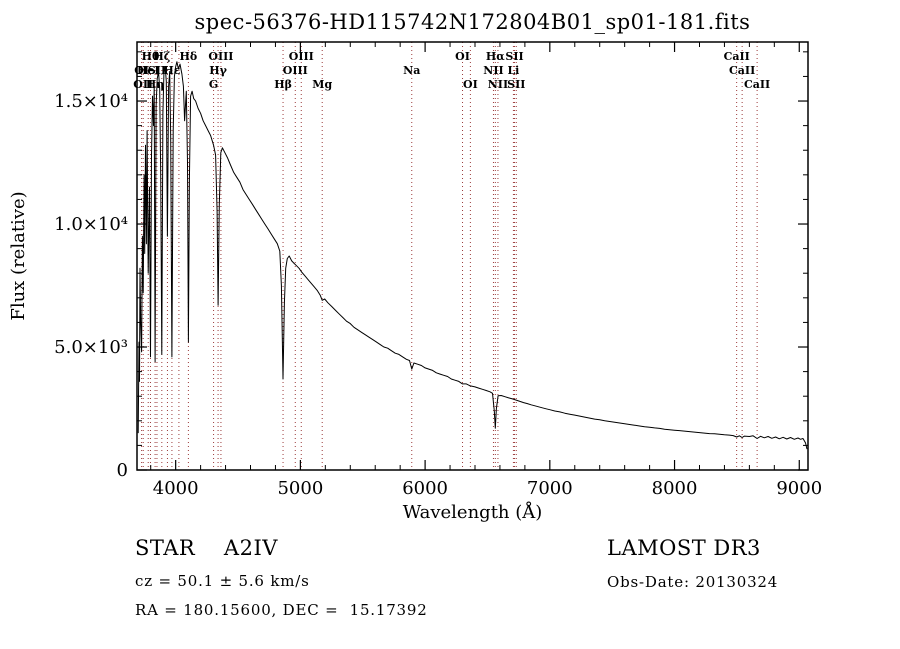 This screenshot has height=649, width=900. Describe the element at coordinates (176, 488) in the screenshot. I see `x-tick-label: 4000` at that location.